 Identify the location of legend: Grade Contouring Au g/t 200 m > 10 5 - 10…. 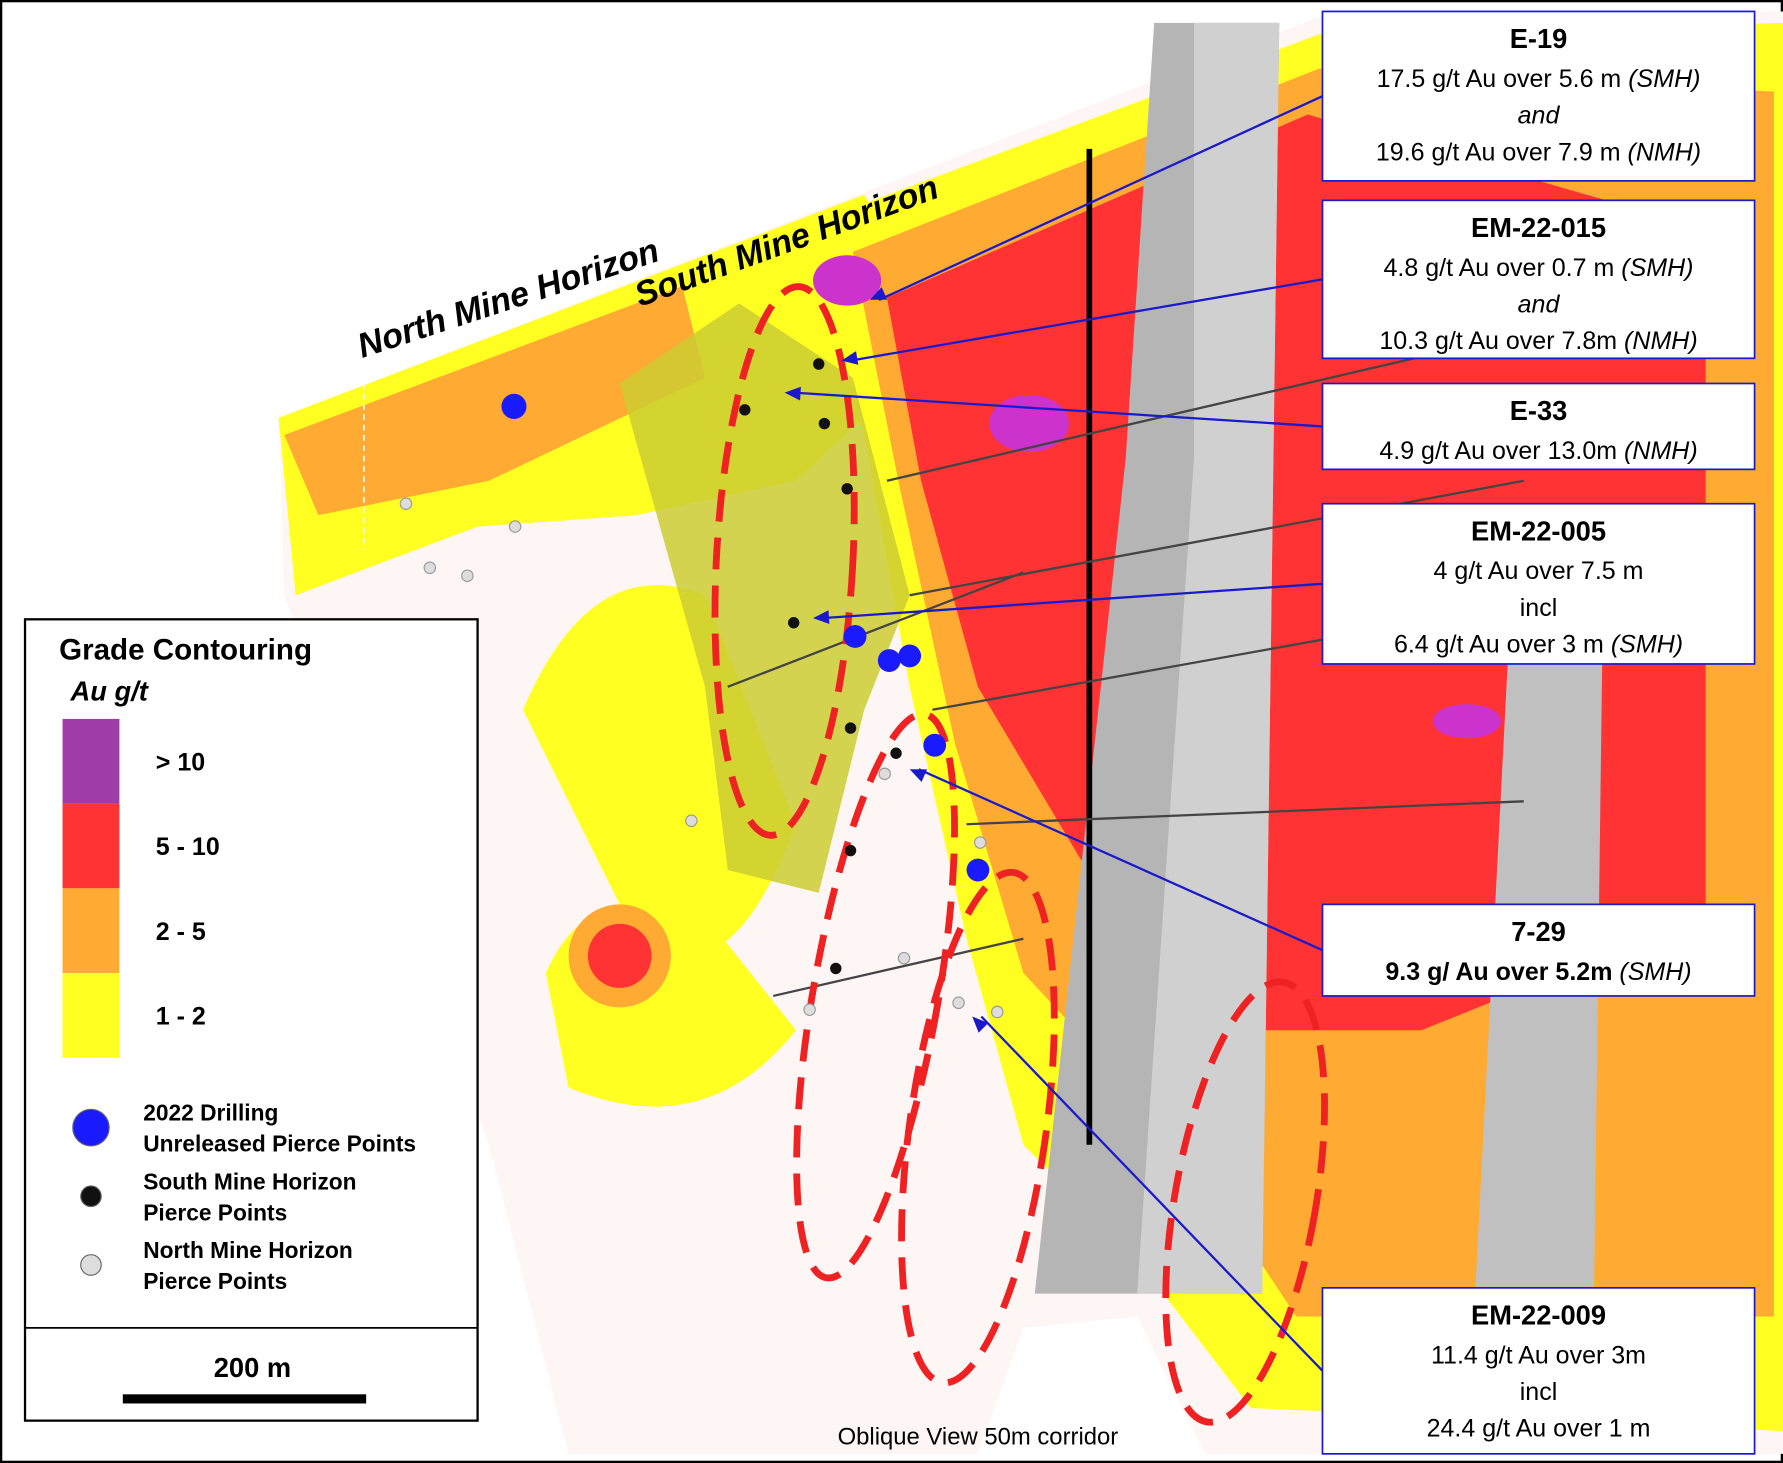
(251, 1020).